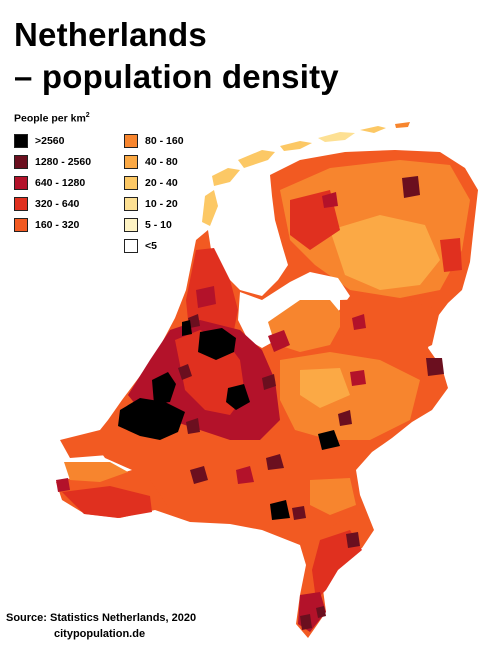 This screenshot has height=648, width=500. I want to click on region-leiden, so click(185, 372).